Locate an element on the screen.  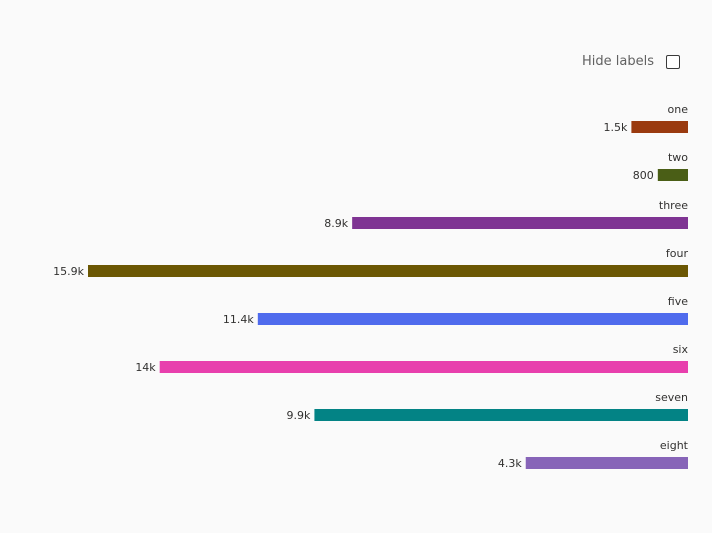
value-label-seven: 9.9k is located at coordinates (299, 415).